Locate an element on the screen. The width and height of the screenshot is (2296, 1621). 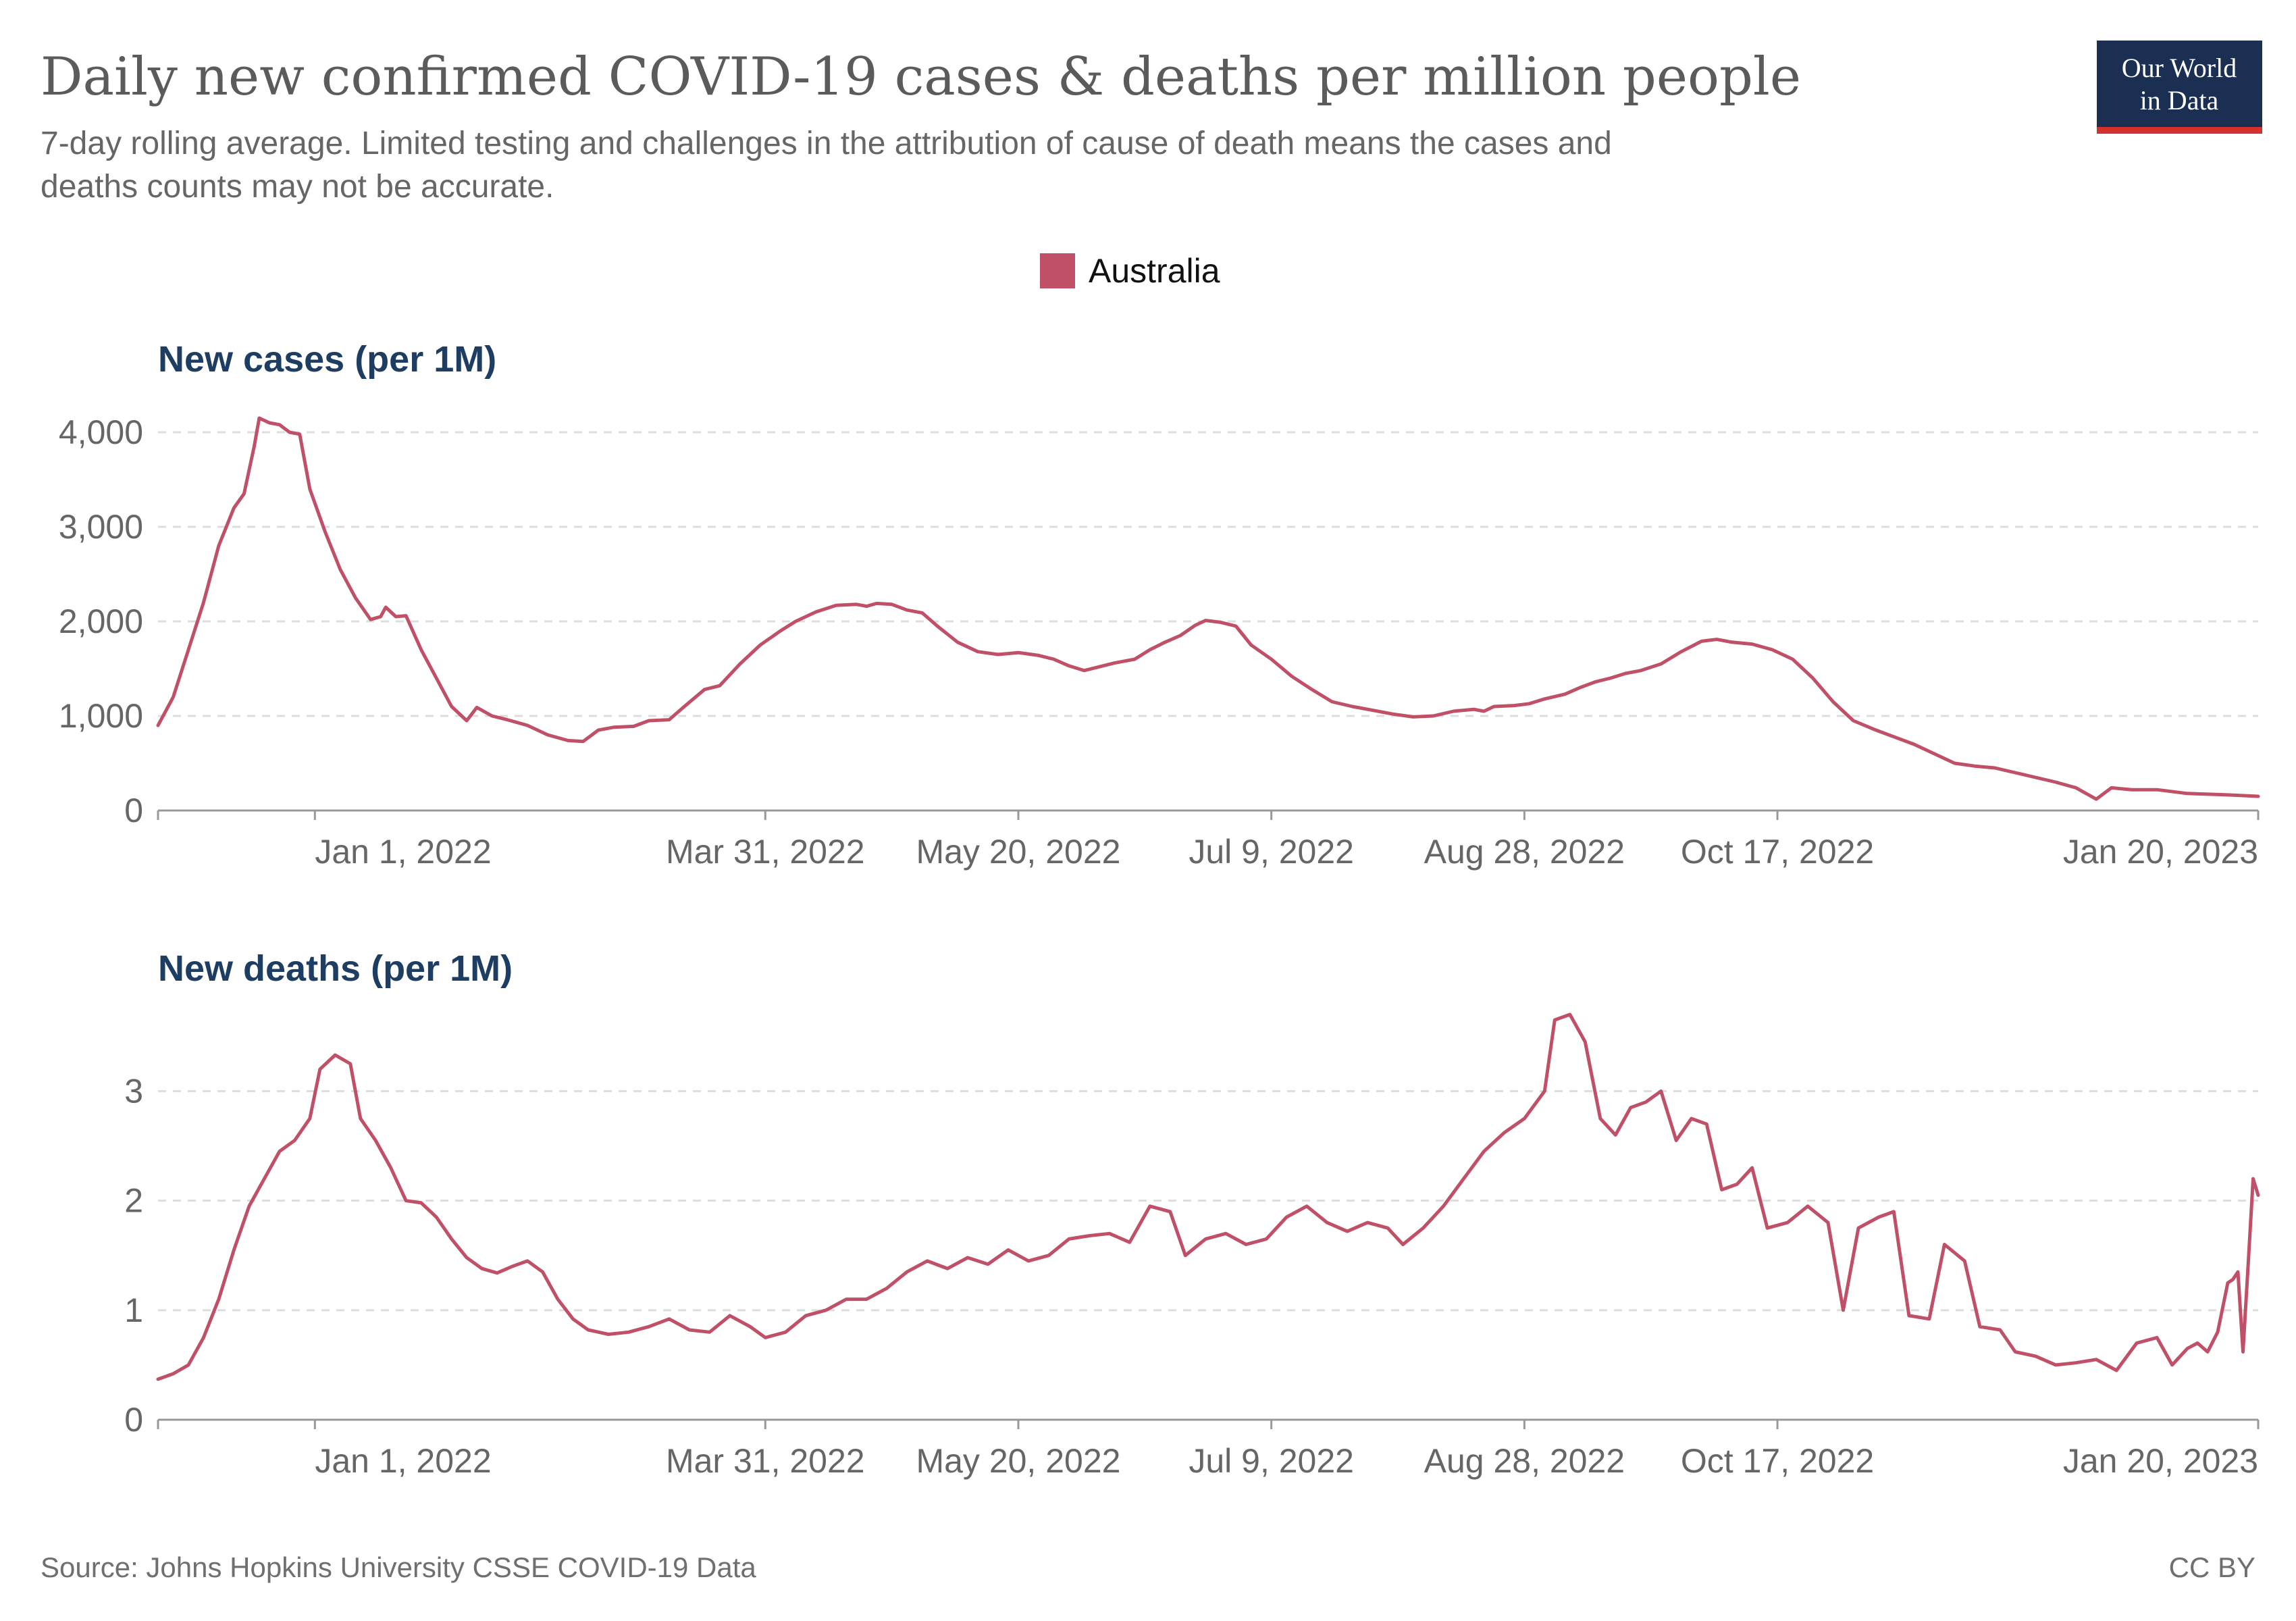
x-tick-label-cases-0: Jan 1, 2022 is located at coordinates (403, 852).